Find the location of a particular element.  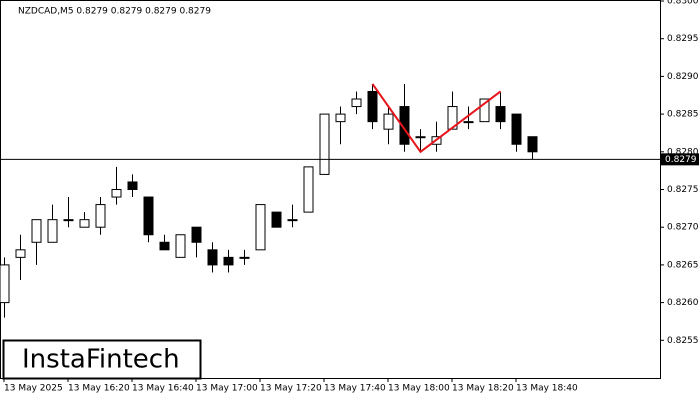

price-label: 0.8279 is located at coordinates (681, 160).